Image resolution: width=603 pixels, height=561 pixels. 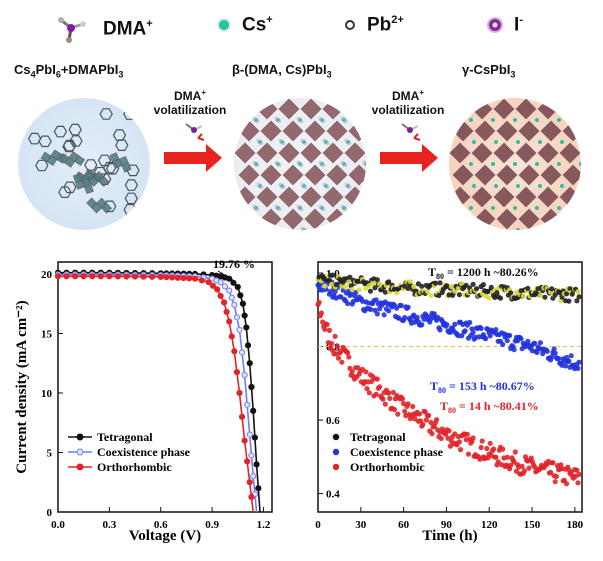 What do you see at coordinates (379, 25) in the screenshot?
I see `legend-label-pb: Pb` at bounding box center [379, 25].